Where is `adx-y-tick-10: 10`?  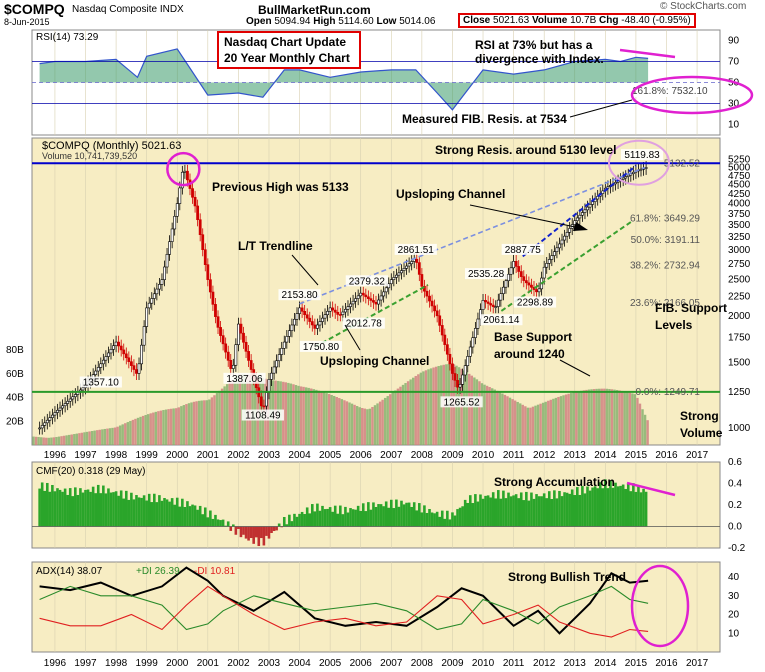
adx-y-tick-10: 10 is located at coordinates (734, 633).